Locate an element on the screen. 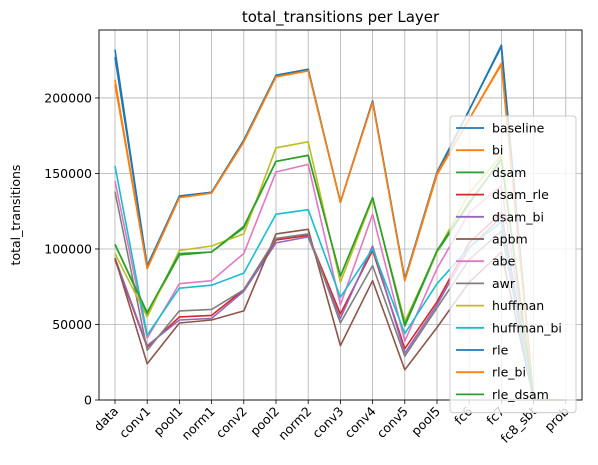  y-tick-label: 200000 is located at coordinates (68, 97).